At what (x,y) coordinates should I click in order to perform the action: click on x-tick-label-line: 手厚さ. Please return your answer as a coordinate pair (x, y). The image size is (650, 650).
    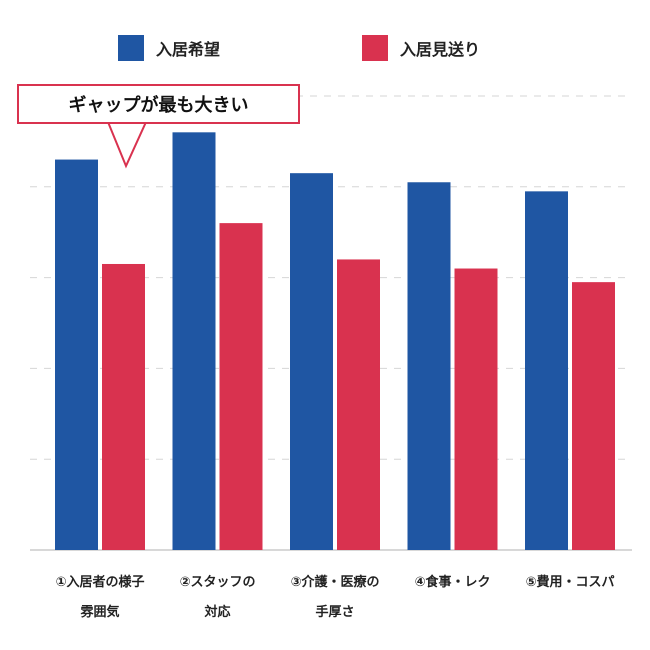
    Looking at the image, I should click on (335, 612).